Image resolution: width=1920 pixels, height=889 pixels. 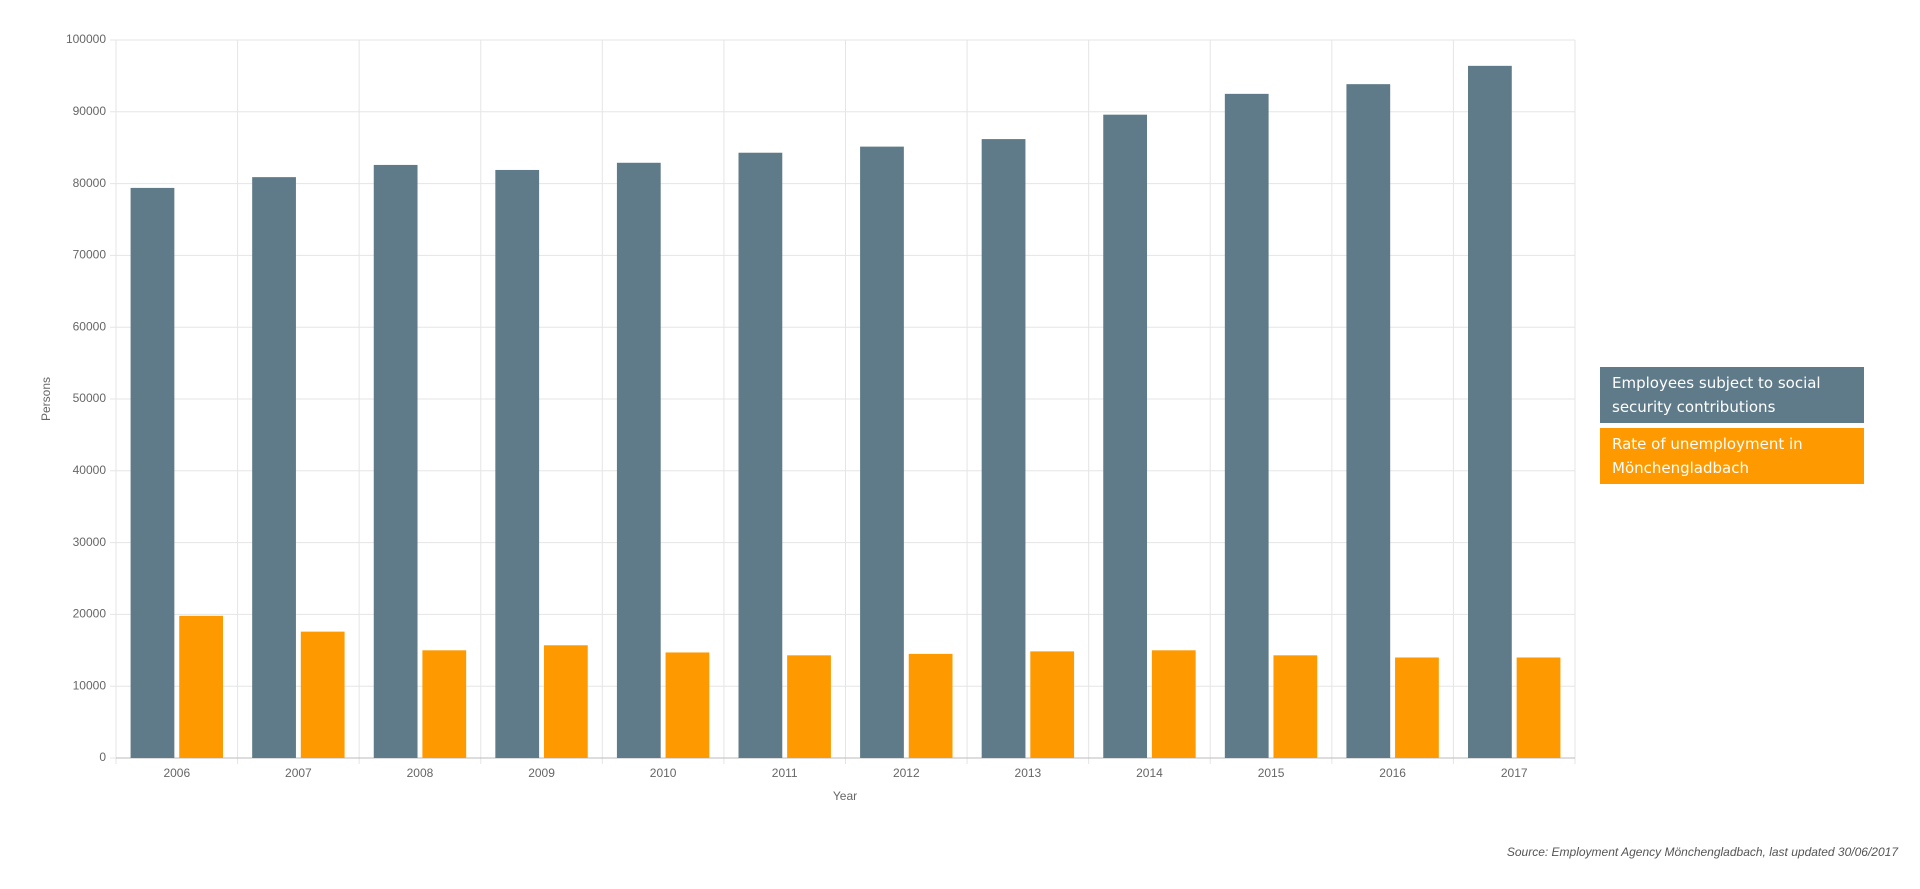 What do you see at coordinates (420, 773) in the screenshot?
I see `x-tick-label: 2008` at bounding box center [420, 773].